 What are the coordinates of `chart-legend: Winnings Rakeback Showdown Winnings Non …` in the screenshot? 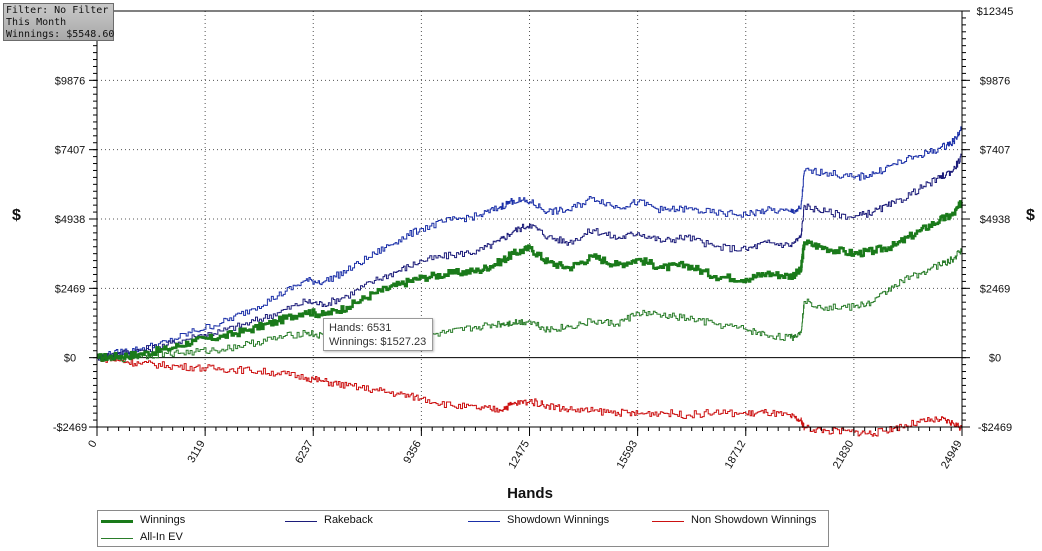 It's located at (463, 528).